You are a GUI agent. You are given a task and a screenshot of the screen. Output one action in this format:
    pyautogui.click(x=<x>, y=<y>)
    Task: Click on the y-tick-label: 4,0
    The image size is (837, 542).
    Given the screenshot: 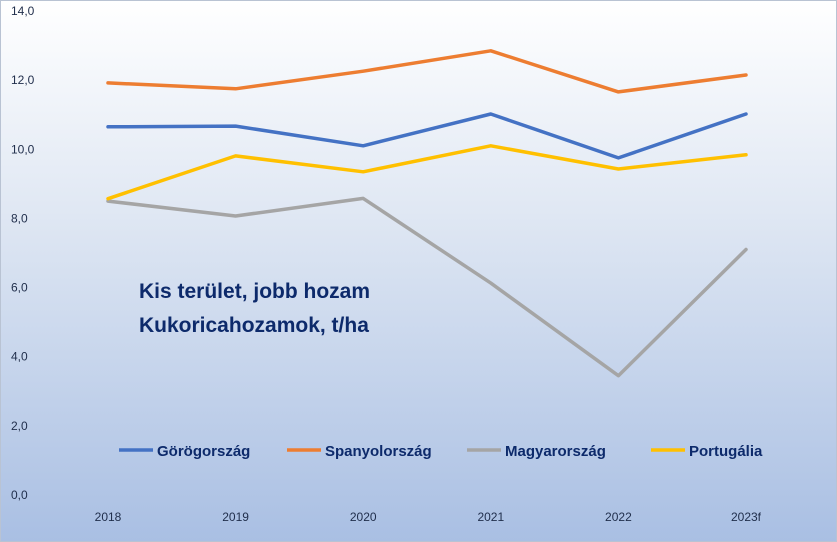 What is the action you would take?
    pyautogui.click(x=19, y=357)
    